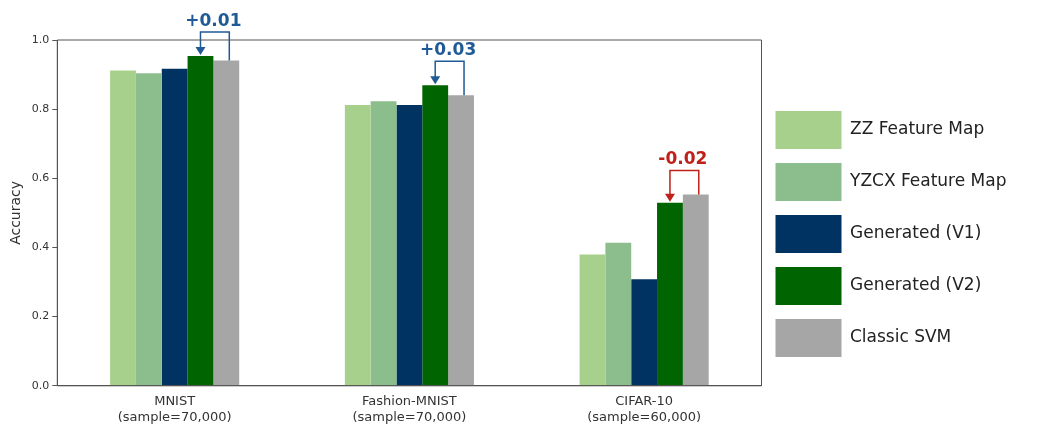 The height and width of the screenshot is (430, 1054). I want to click on annotation: +0.03, so click(448, 49).